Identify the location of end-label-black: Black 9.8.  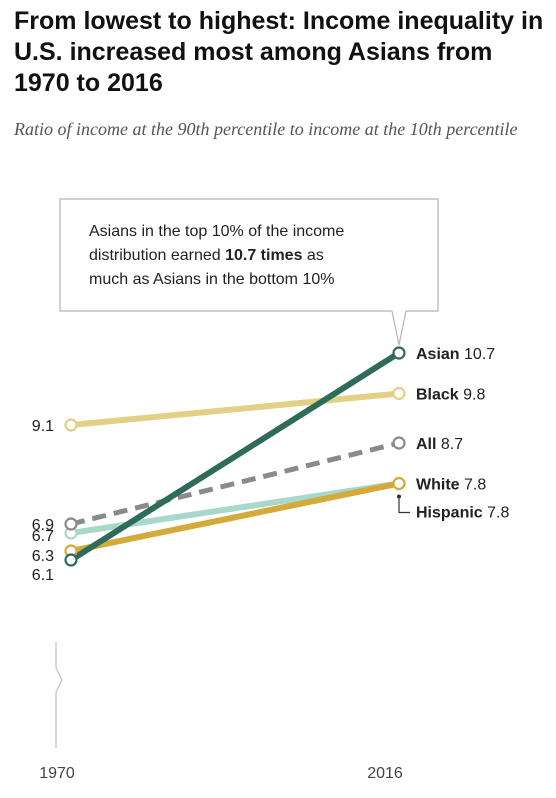
(450, 395).